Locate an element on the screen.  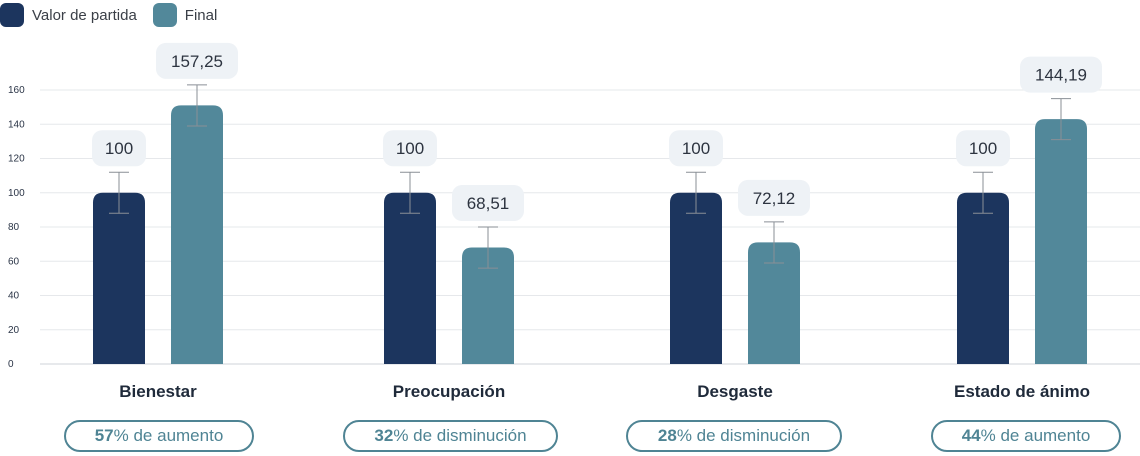
legend-item-valor-de-partida: Valor de partida is located at coordinates (68, 15).